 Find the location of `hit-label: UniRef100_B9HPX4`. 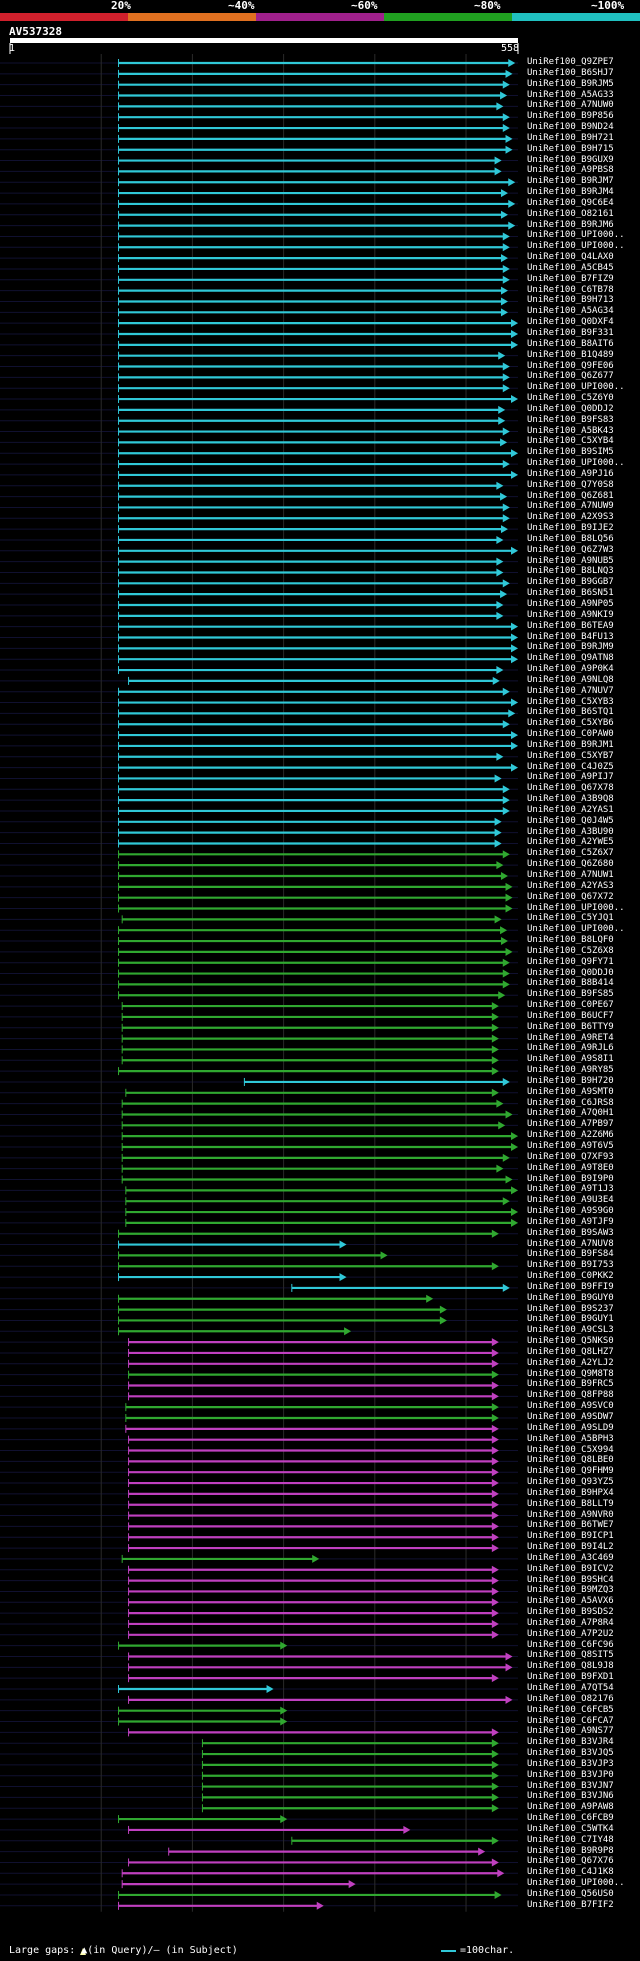

hit-label: UniRef100_B9HPX4 is located at coordinates (570, 1492).